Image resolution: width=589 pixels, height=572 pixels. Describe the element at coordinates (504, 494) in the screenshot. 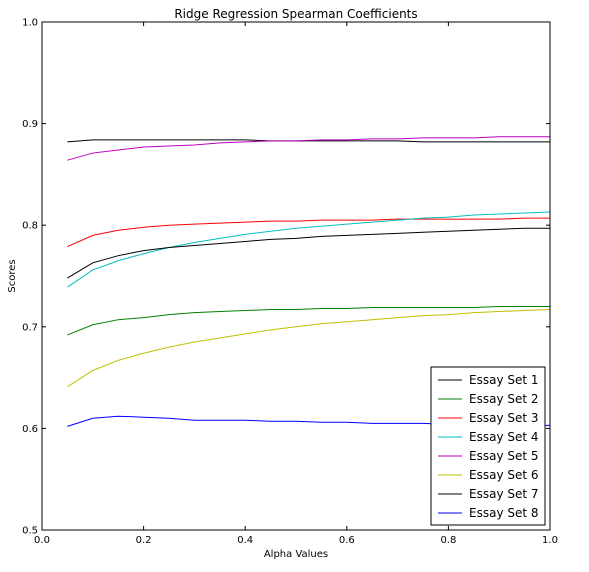

I see `legend-label-7: Essay Set 7` at that location.